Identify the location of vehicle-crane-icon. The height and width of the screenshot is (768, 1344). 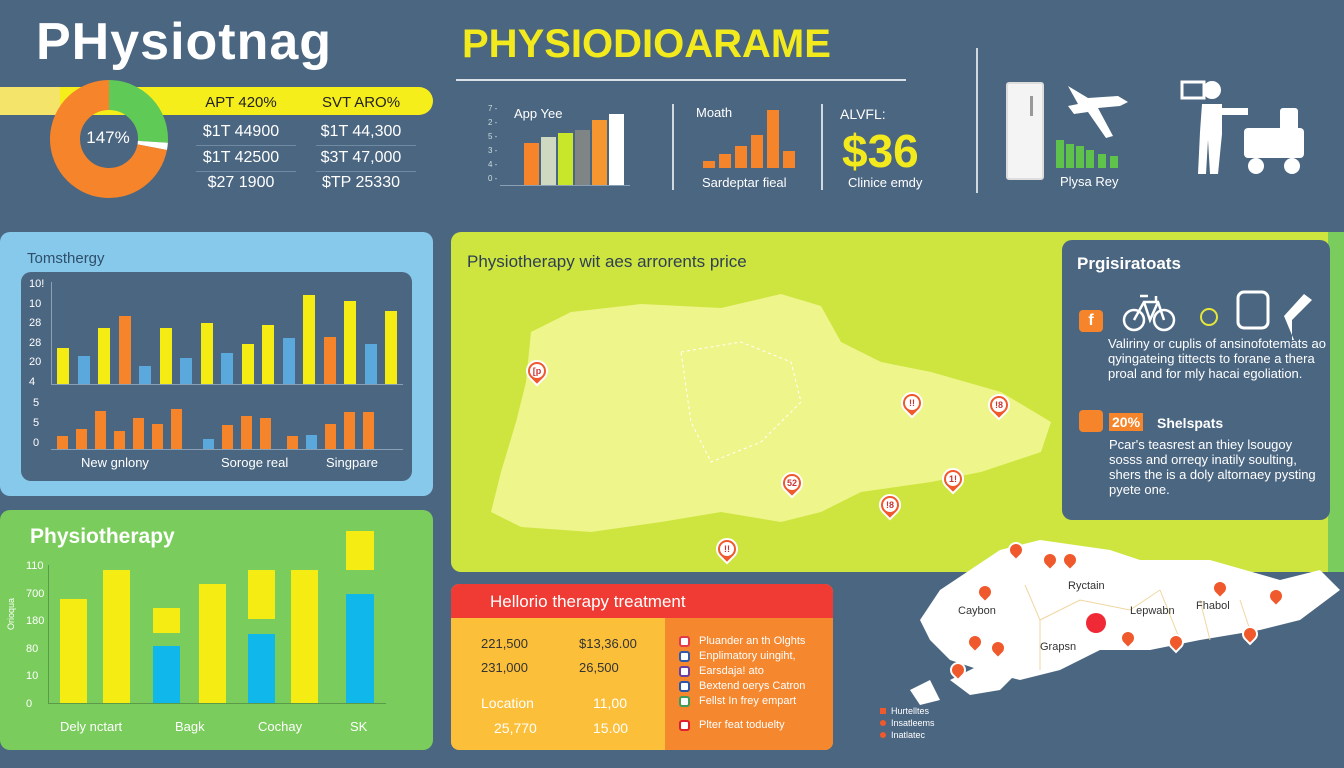
(1273, 315).